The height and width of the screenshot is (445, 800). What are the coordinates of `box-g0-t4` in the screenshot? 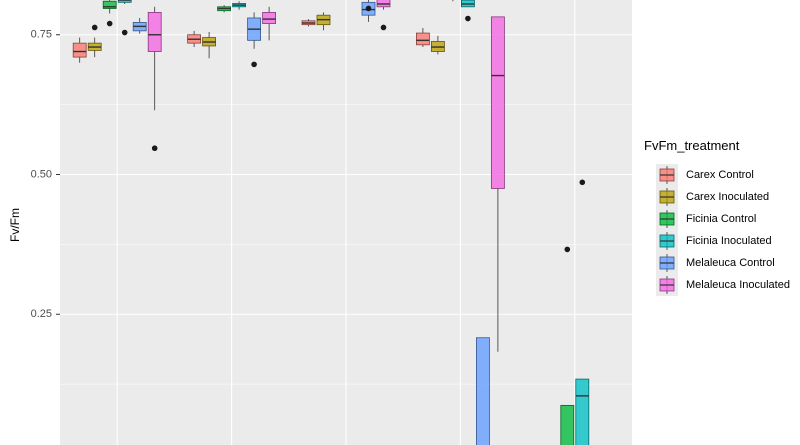 It's located at (139, 25).